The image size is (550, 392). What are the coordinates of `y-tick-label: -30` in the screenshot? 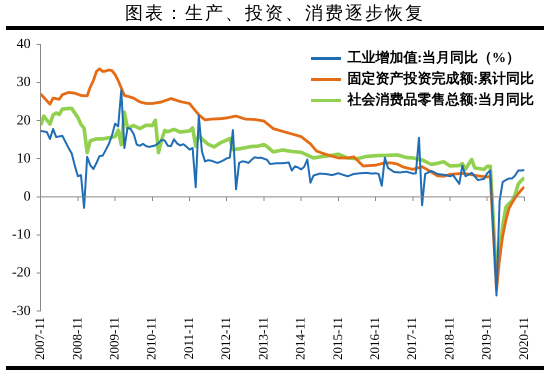 It's located at (21, 311).